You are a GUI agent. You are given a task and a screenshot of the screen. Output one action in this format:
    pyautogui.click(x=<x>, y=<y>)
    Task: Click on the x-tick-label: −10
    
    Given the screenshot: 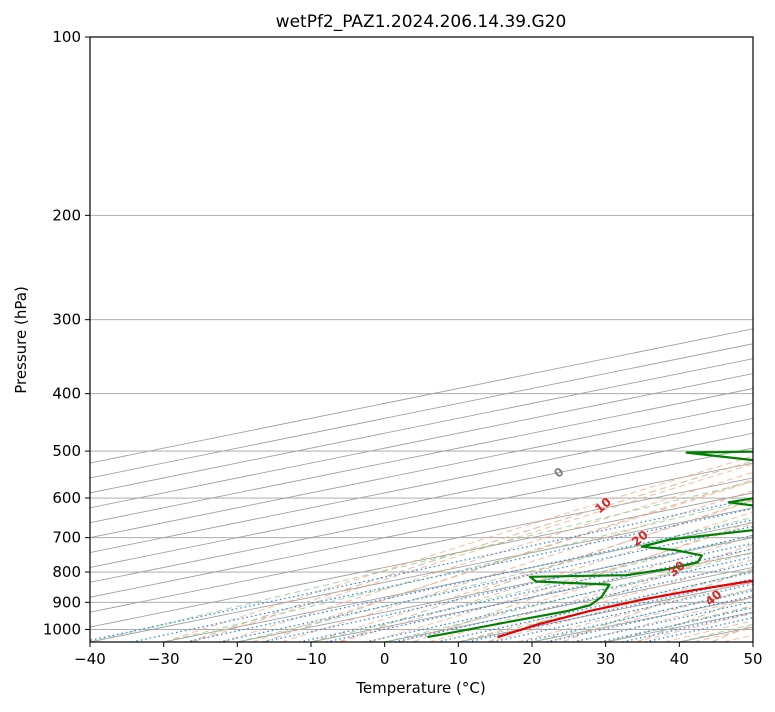 What is the action you would take?
    pyautogui.click(x=311, y=659)
    